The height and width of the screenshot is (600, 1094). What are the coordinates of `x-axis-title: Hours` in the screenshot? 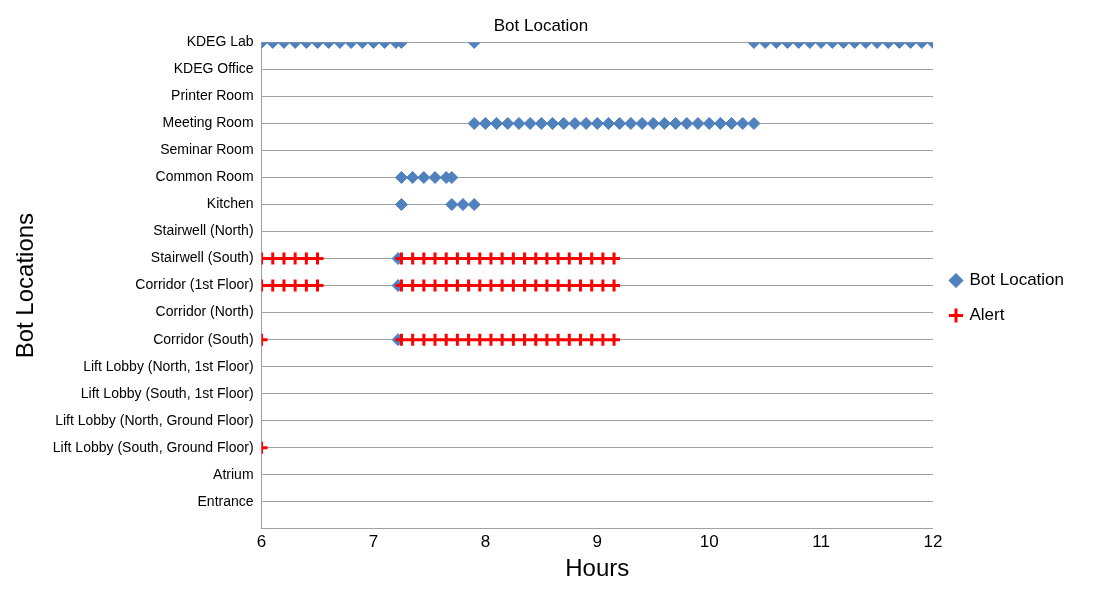 It's located at (597, 568).